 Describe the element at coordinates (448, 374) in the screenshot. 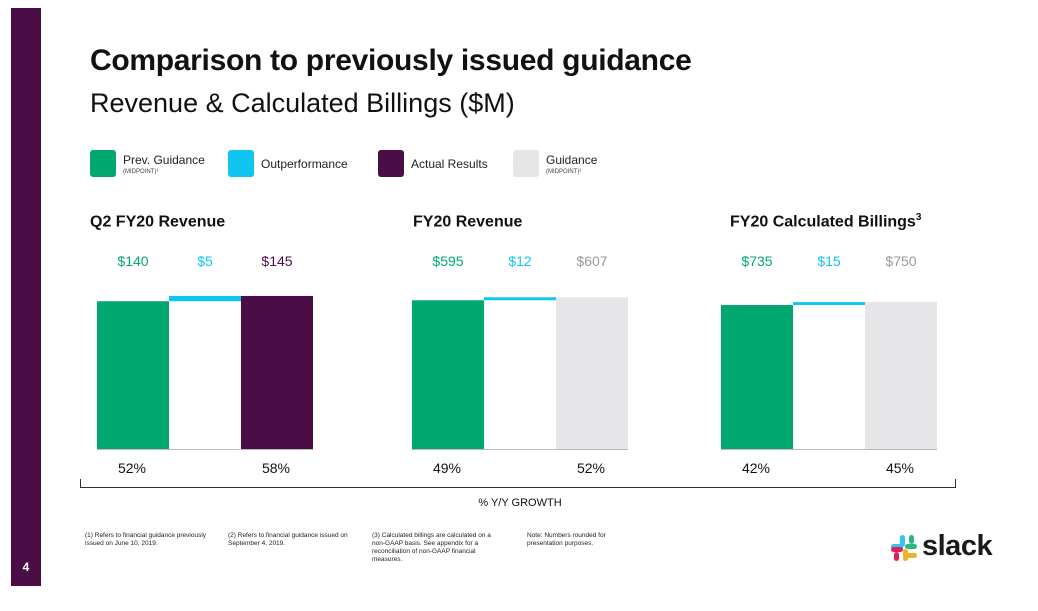

I see `bar-1-prev-guidance` at that location.